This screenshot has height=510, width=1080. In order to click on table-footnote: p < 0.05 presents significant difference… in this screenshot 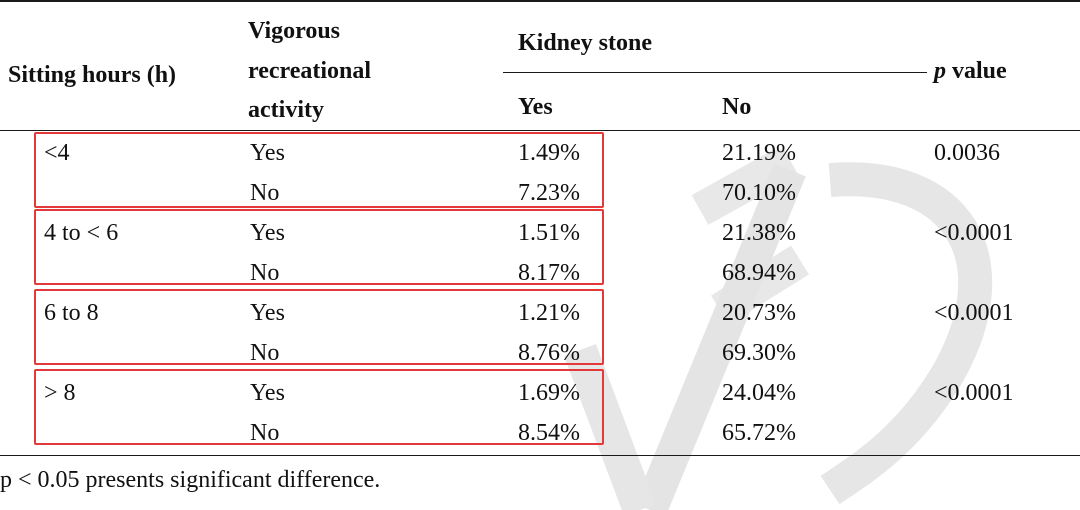, I will do `click(190, 480)`.